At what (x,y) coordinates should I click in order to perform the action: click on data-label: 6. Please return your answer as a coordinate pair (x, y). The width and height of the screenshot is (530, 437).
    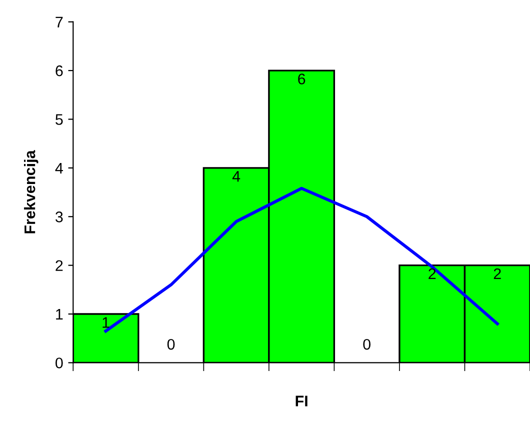
    Looking at the image, I should click on (302, 79).